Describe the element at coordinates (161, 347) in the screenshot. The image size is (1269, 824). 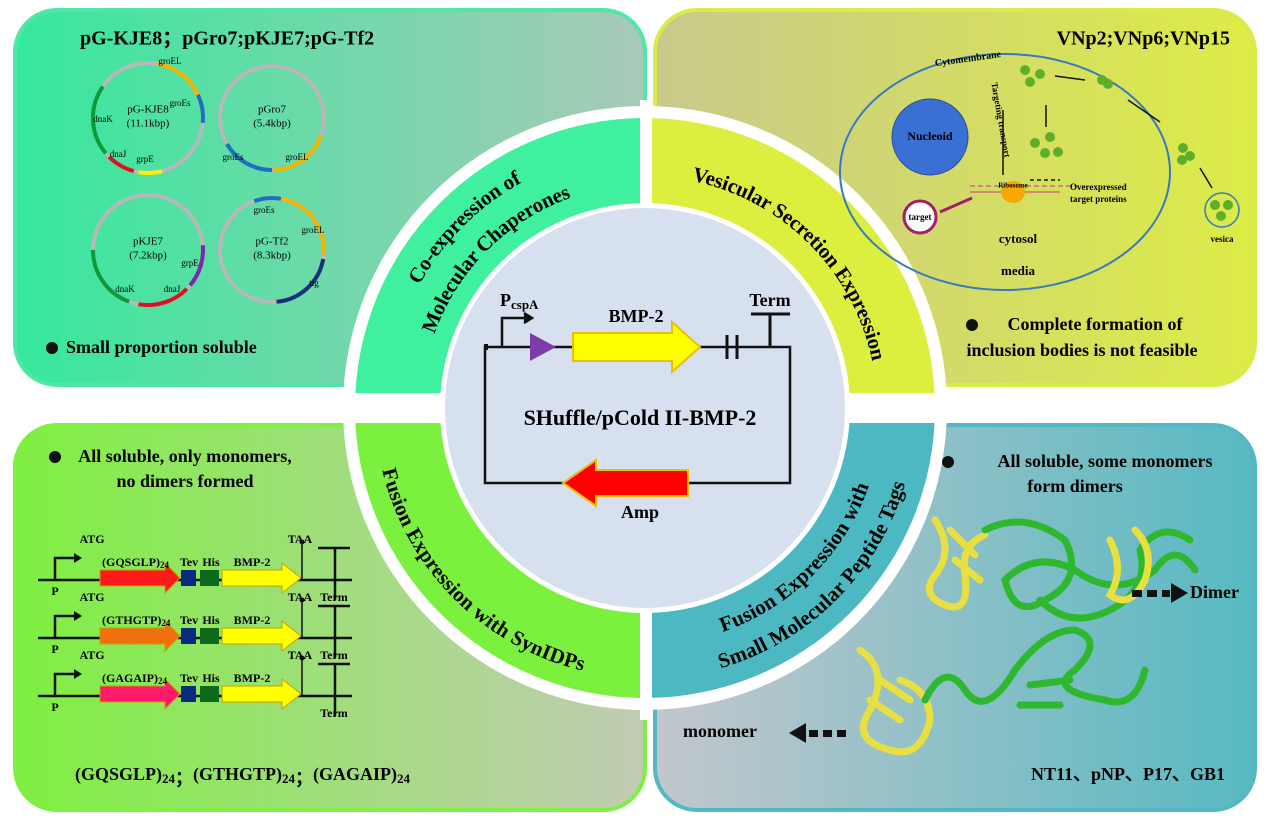
I see `note: Small proportion soluble` at that location.